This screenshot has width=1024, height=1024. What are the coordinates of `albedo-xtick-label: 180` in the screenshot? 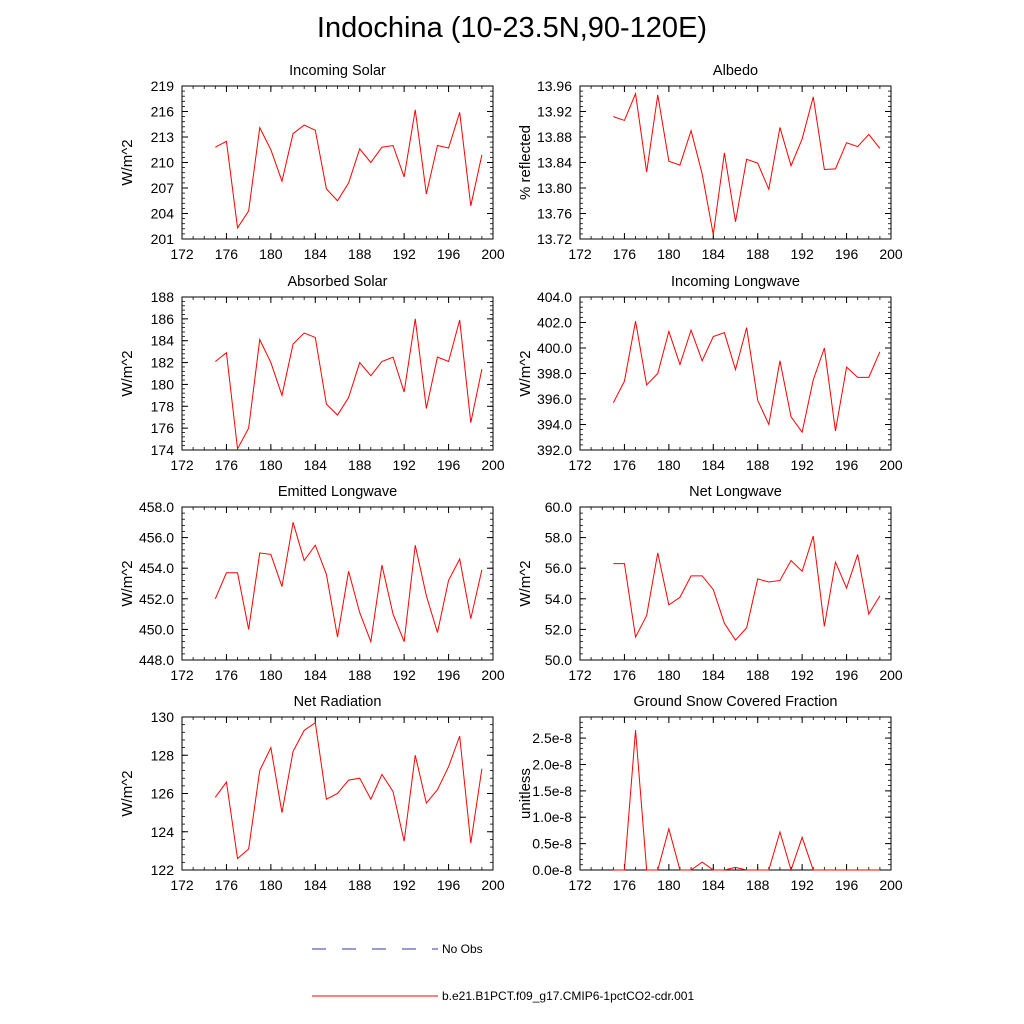 It's located at (669, 254).